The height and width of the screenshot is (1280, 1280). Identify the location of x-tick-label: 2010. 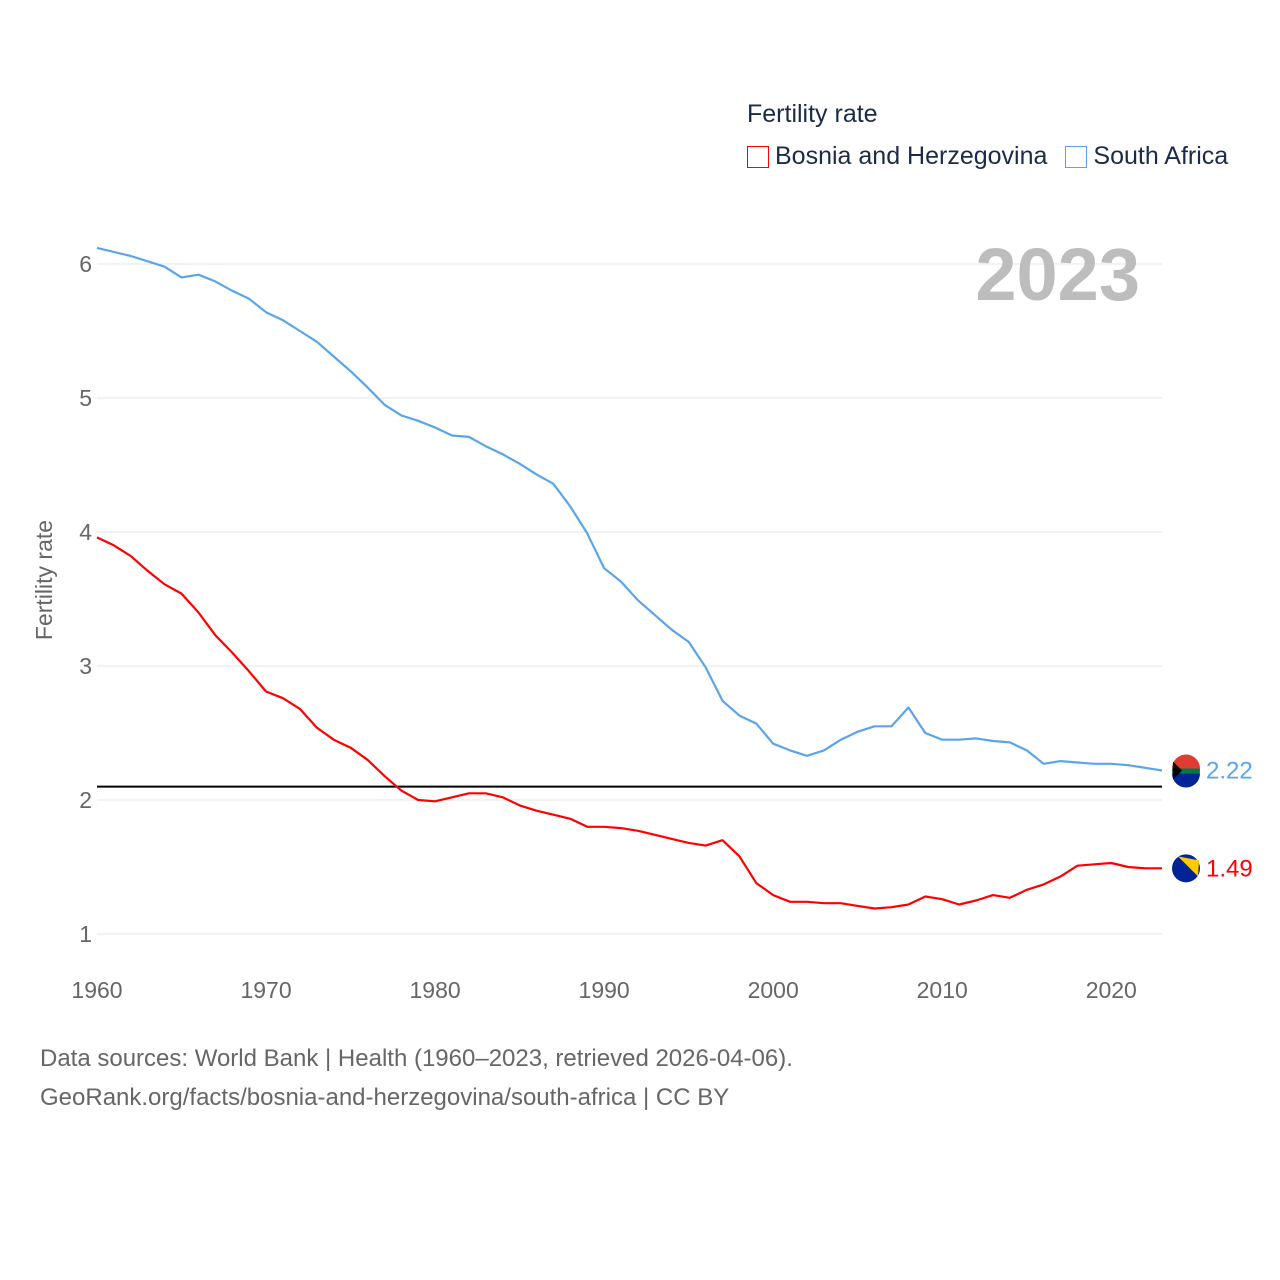
(942, 990).